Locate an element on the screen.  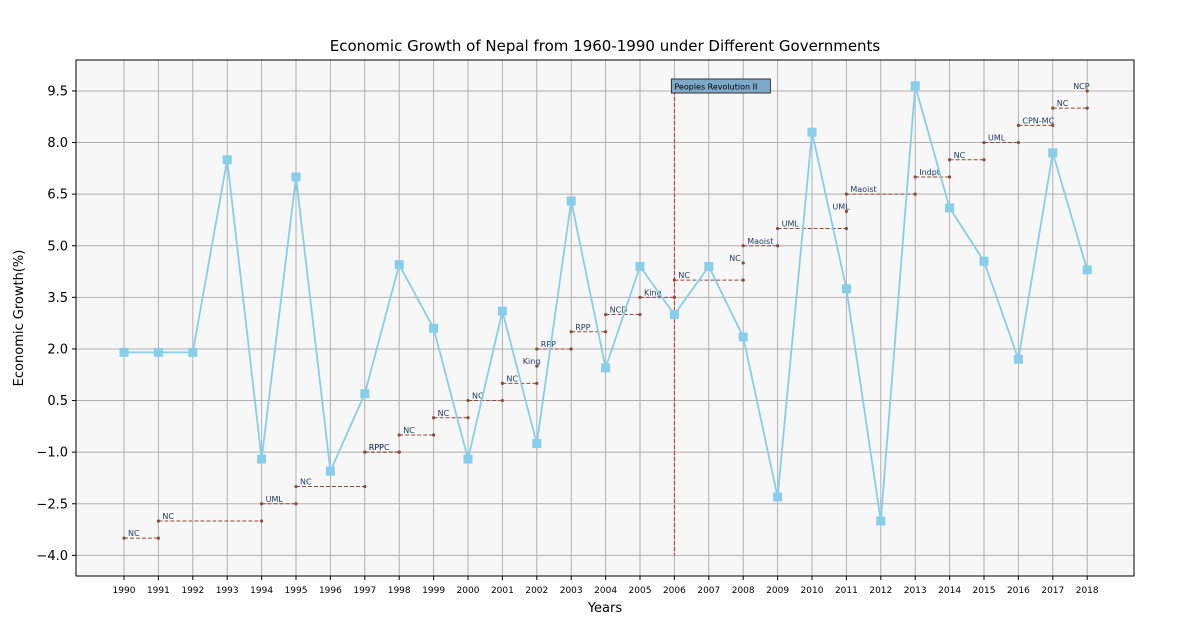
x-tick-label: 1994 is located at coordinates (261, 591).